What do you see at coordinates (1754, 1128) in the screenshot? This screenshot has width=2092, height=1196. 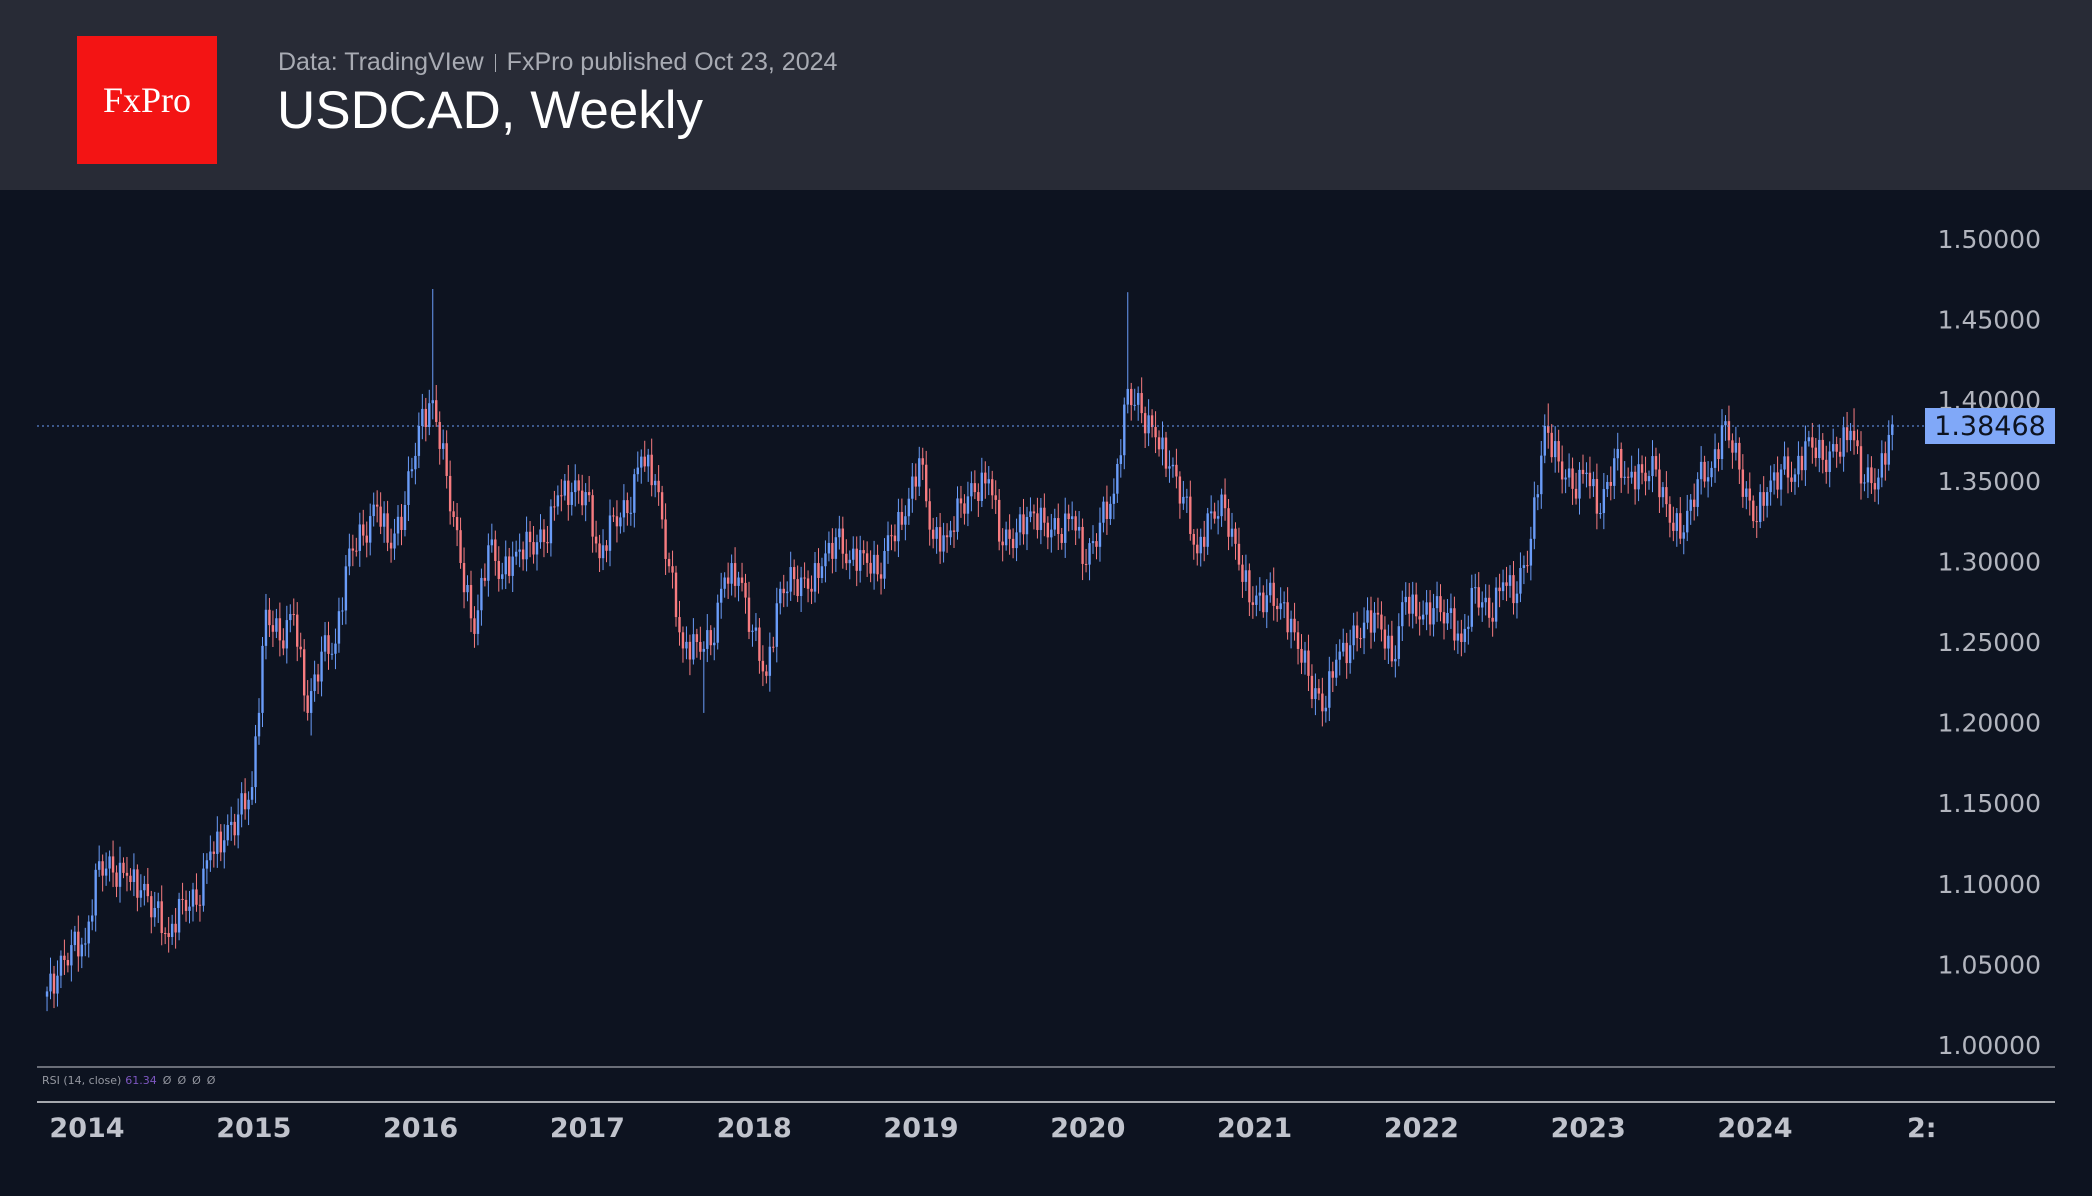 I see `x-tick-label: 2024` at bounding box center [1754, 1128].